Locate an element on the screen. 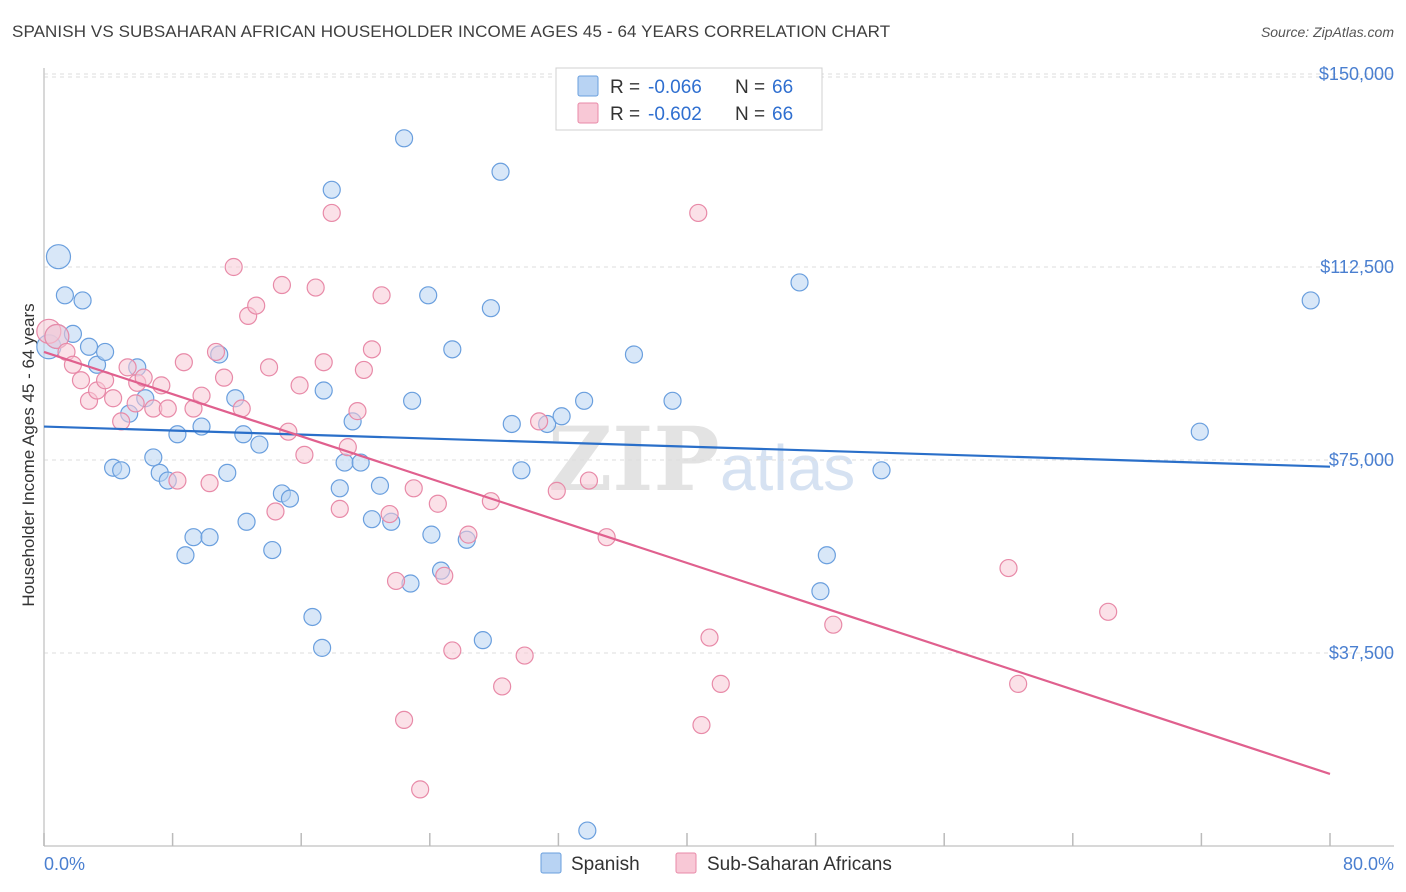  legend-r-label-african: R = is located at coordinates (625, 114).